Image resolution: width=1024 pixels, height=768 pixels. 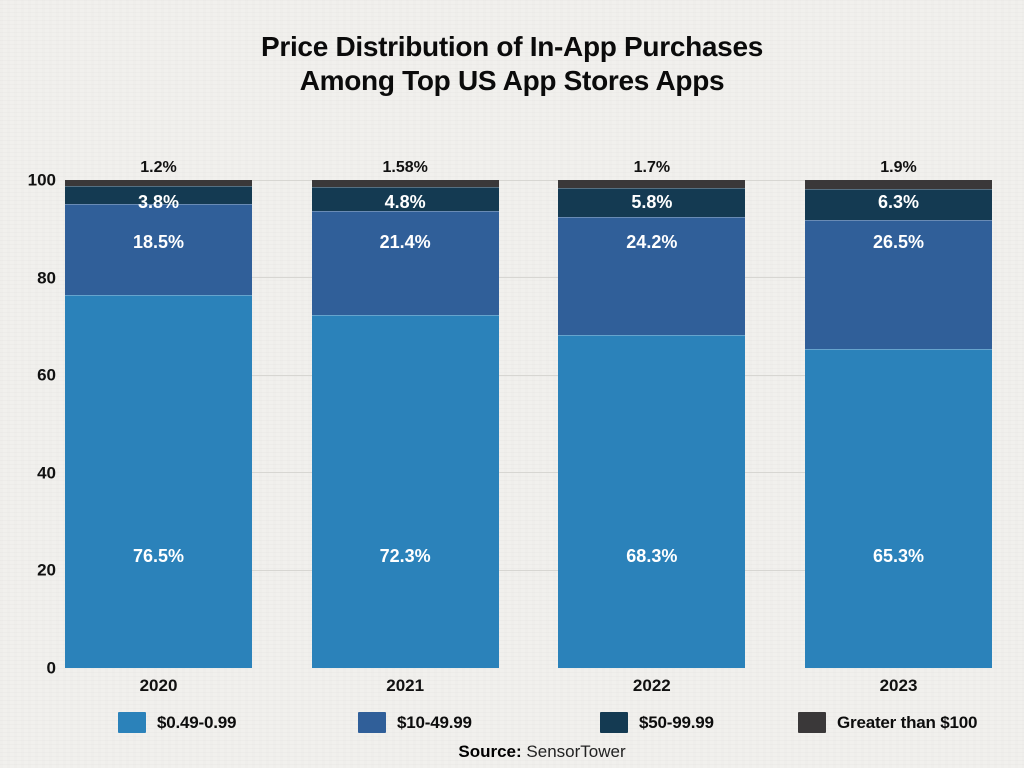 I want to click on source-value: SensorTower, so click(x=576, y=751).